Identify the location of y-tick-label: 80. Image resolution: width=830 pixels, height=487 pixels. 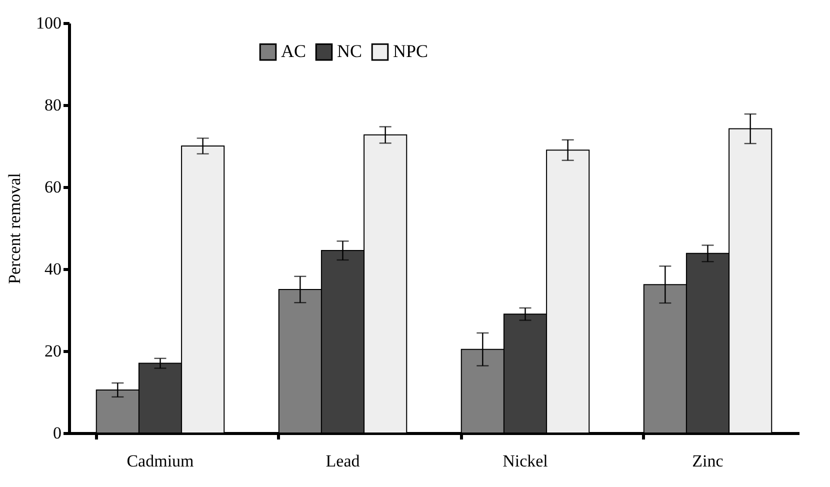
(53, 105).